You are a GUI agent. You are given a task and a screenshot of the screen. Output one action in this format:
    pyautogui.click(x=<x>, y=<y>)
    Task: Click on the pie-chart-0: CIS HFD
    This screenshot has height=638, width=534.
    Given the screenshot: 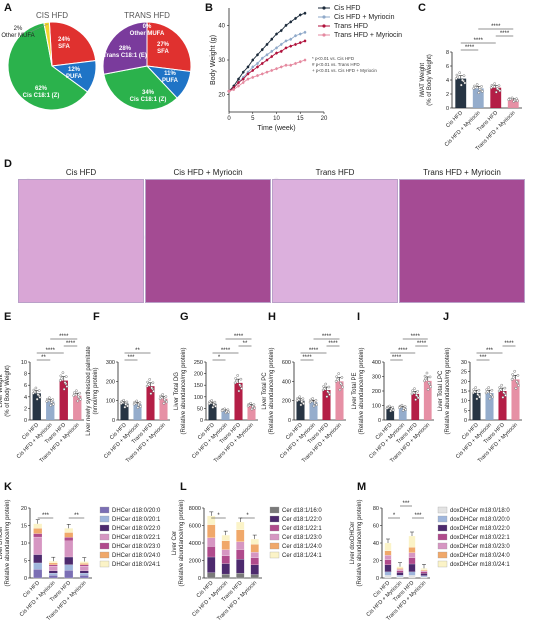 What is the action you would take?
    pyautogui.click(x=52, y=61)
    